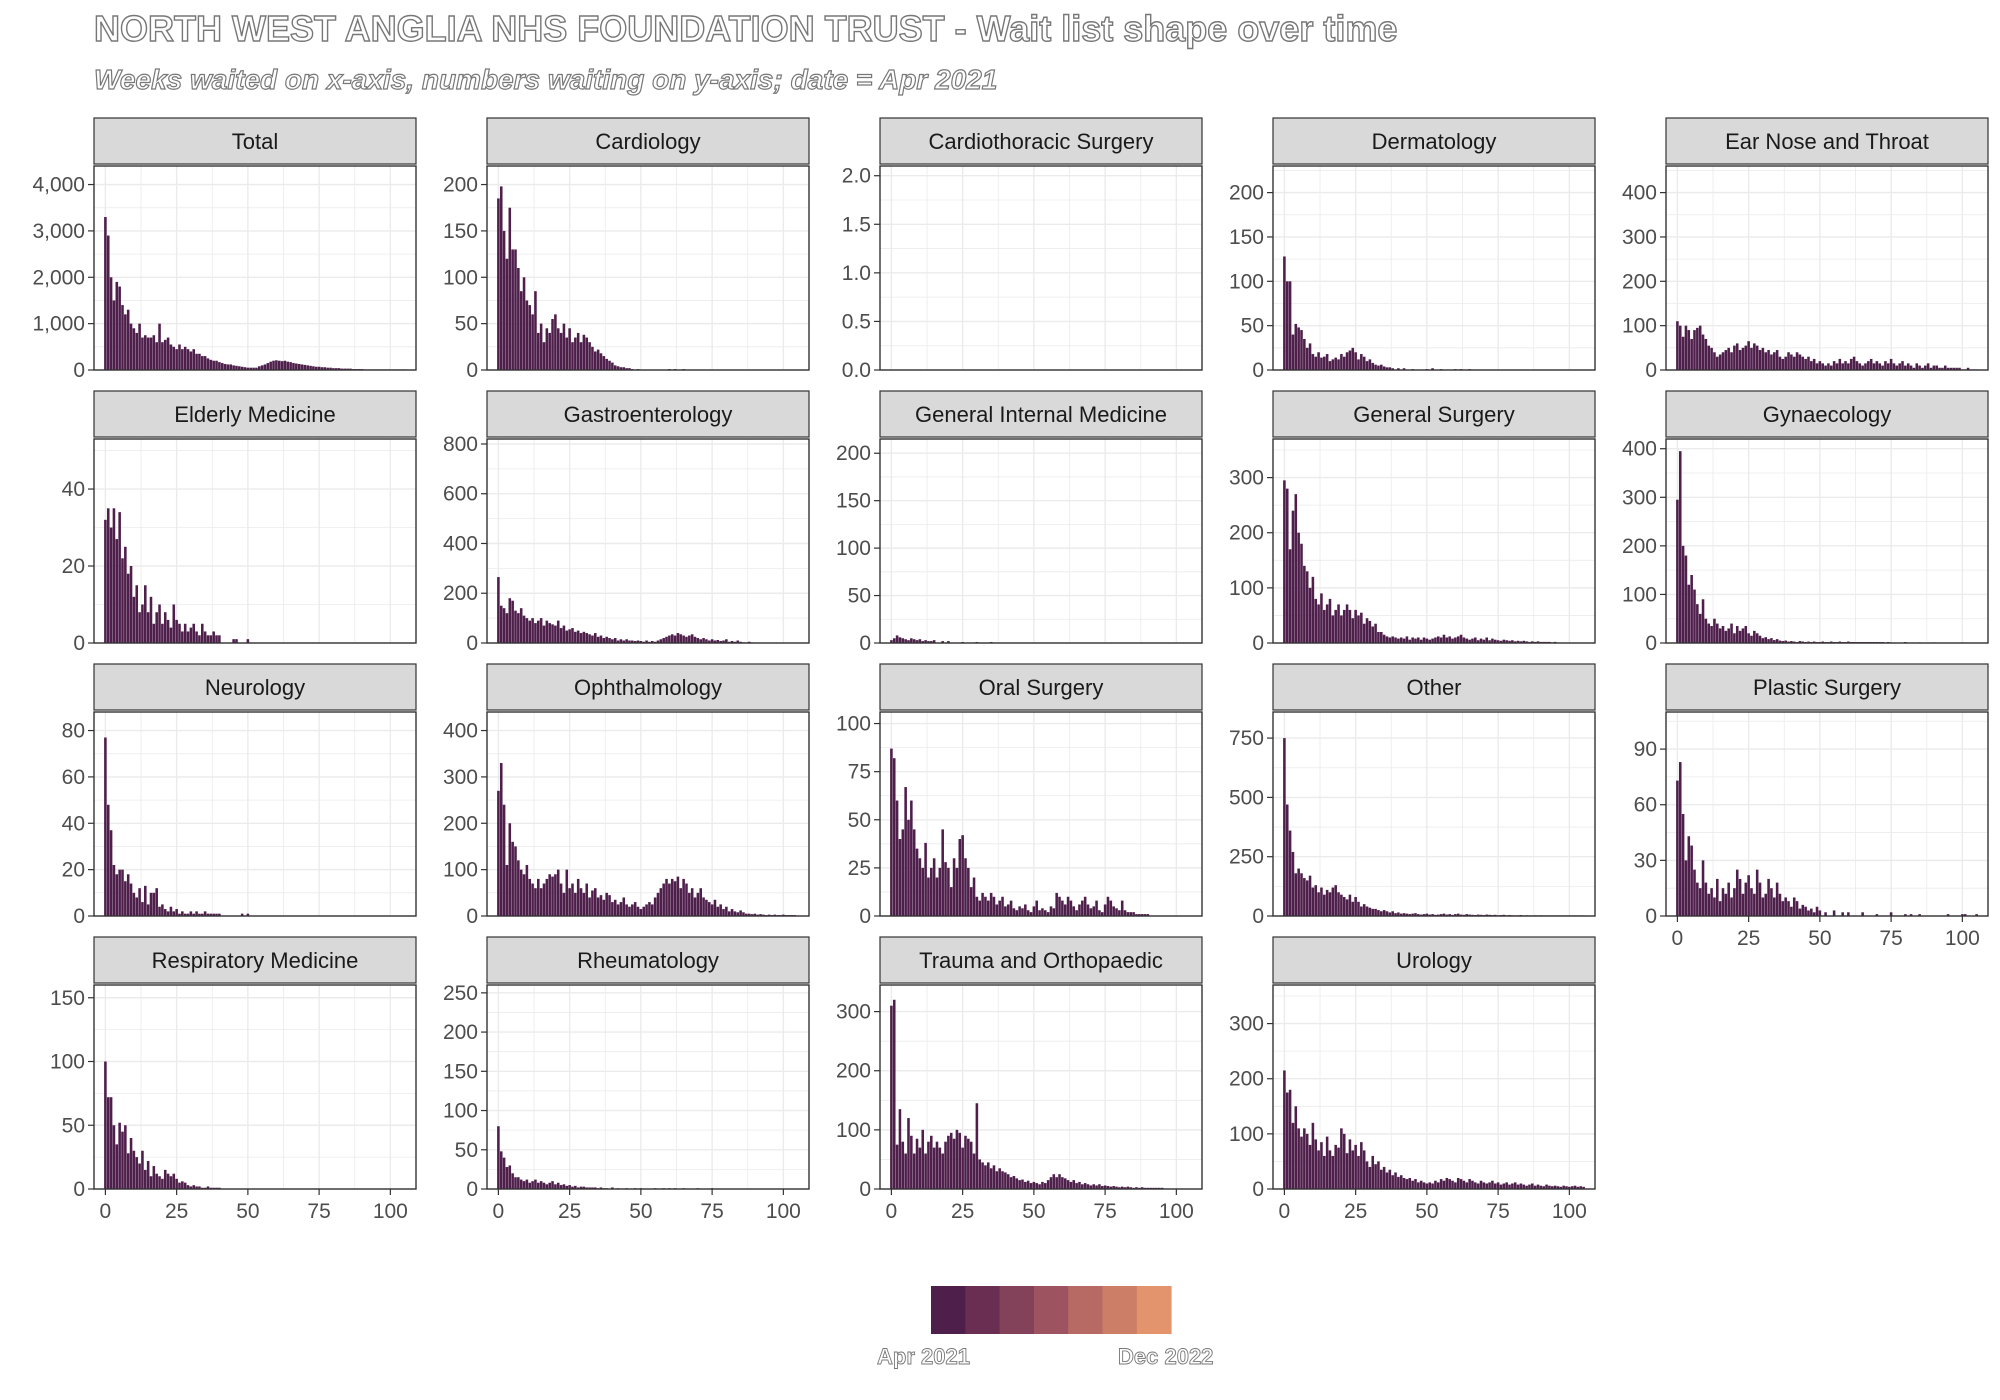 The width and height of the screenshot is (2000, 1400). Describe the element at coordinates (254, 414) in the screenshot. I see `facet-strip-label: Elderly Medicine` at that location.